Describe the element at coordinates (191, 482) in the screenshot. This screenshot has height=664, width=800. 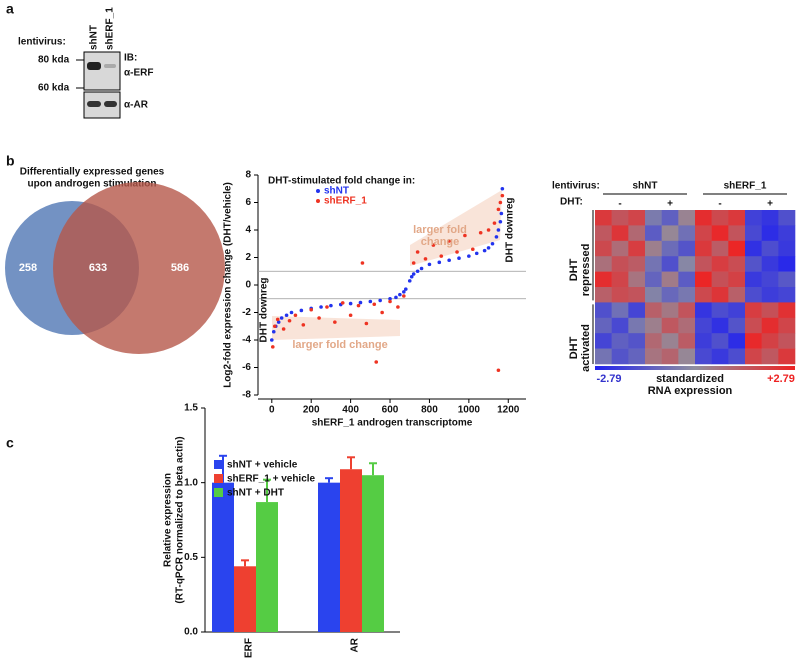
I see `y-tick-label: 1.0` at that location.